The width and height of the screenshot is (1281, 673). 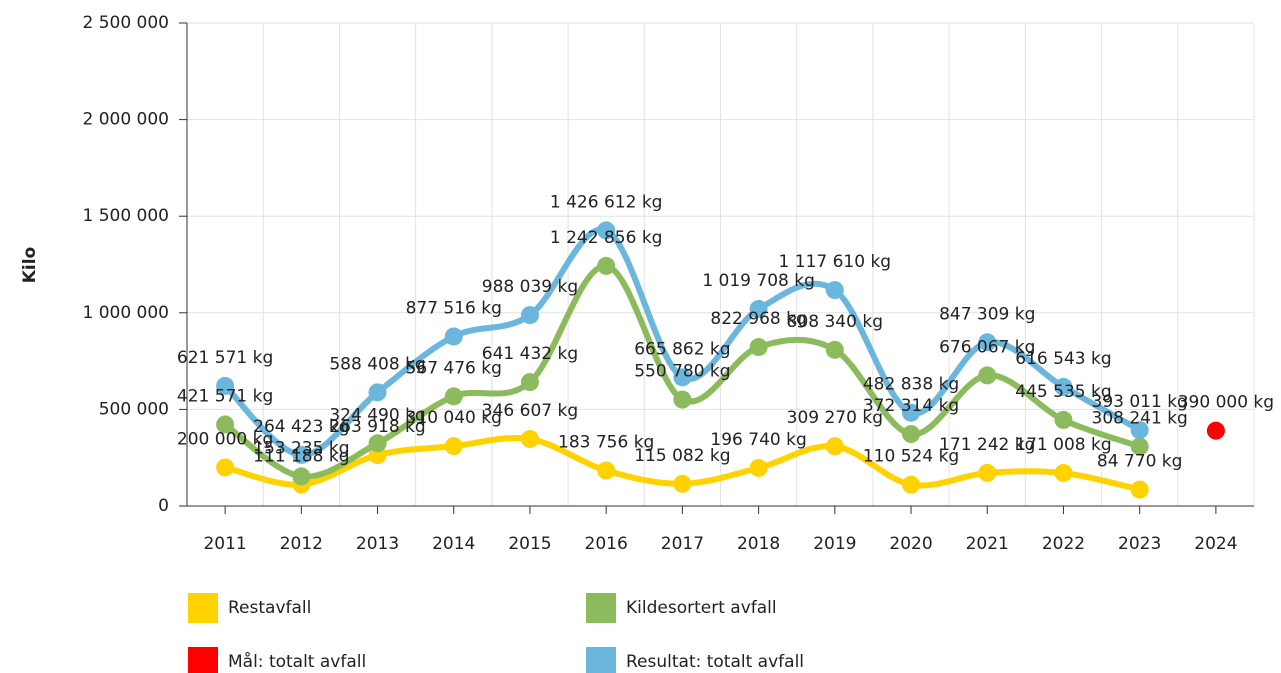 What do you see at coordinates (987, 445) in the screenshot?
I see `data-label: 171 242 kg` at bounding box center [987, 445].